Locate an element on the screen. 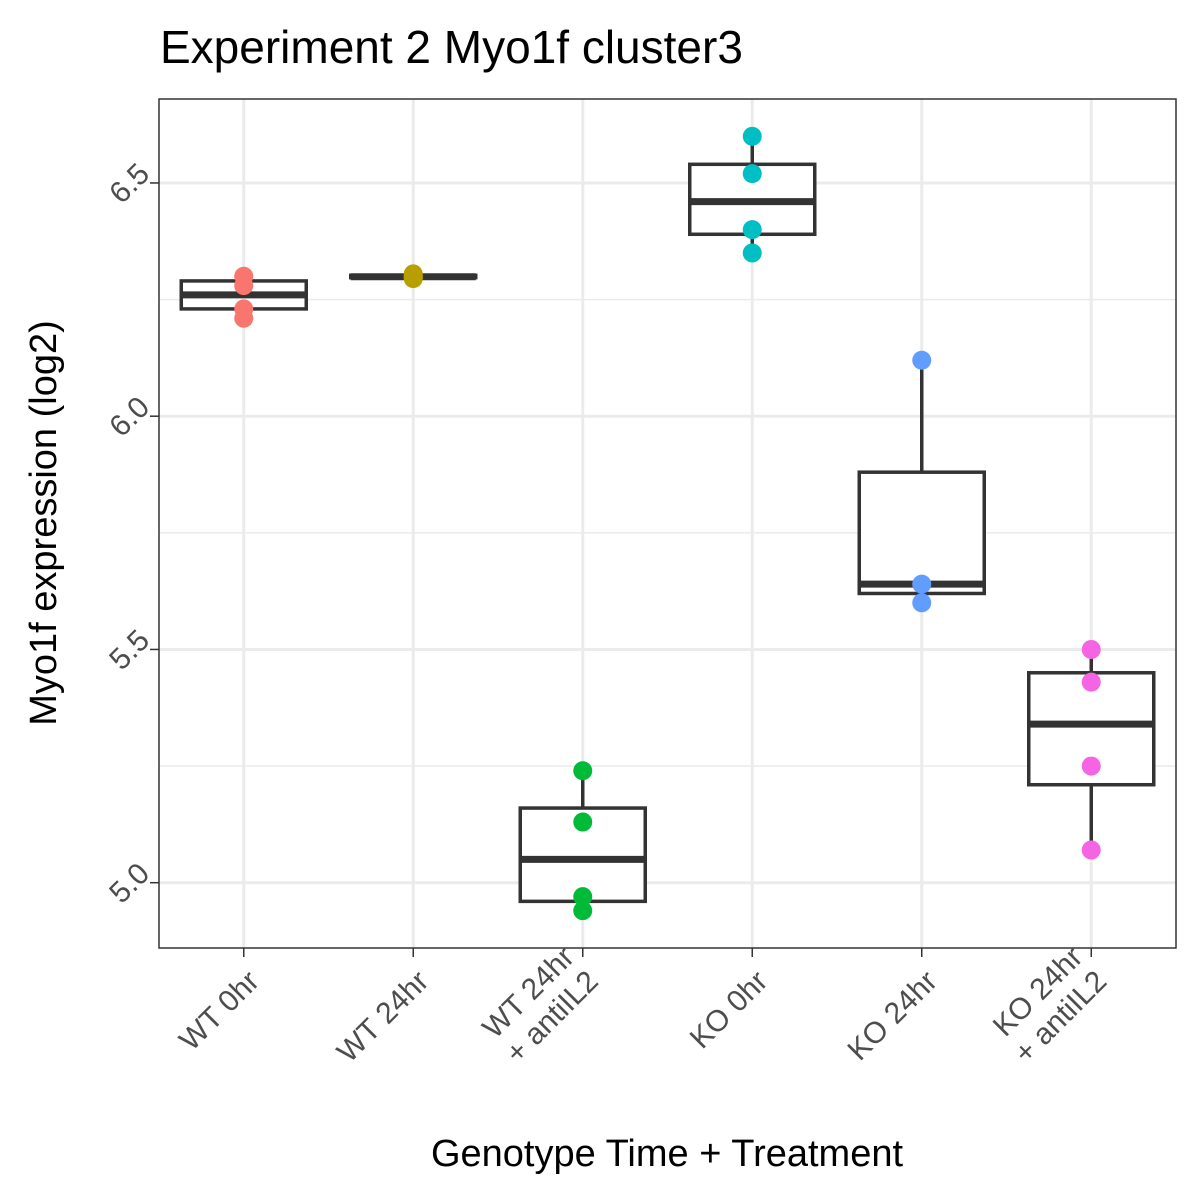  y-axis-title: Myo1f expression (log2) is located at coordinates (44, 523).